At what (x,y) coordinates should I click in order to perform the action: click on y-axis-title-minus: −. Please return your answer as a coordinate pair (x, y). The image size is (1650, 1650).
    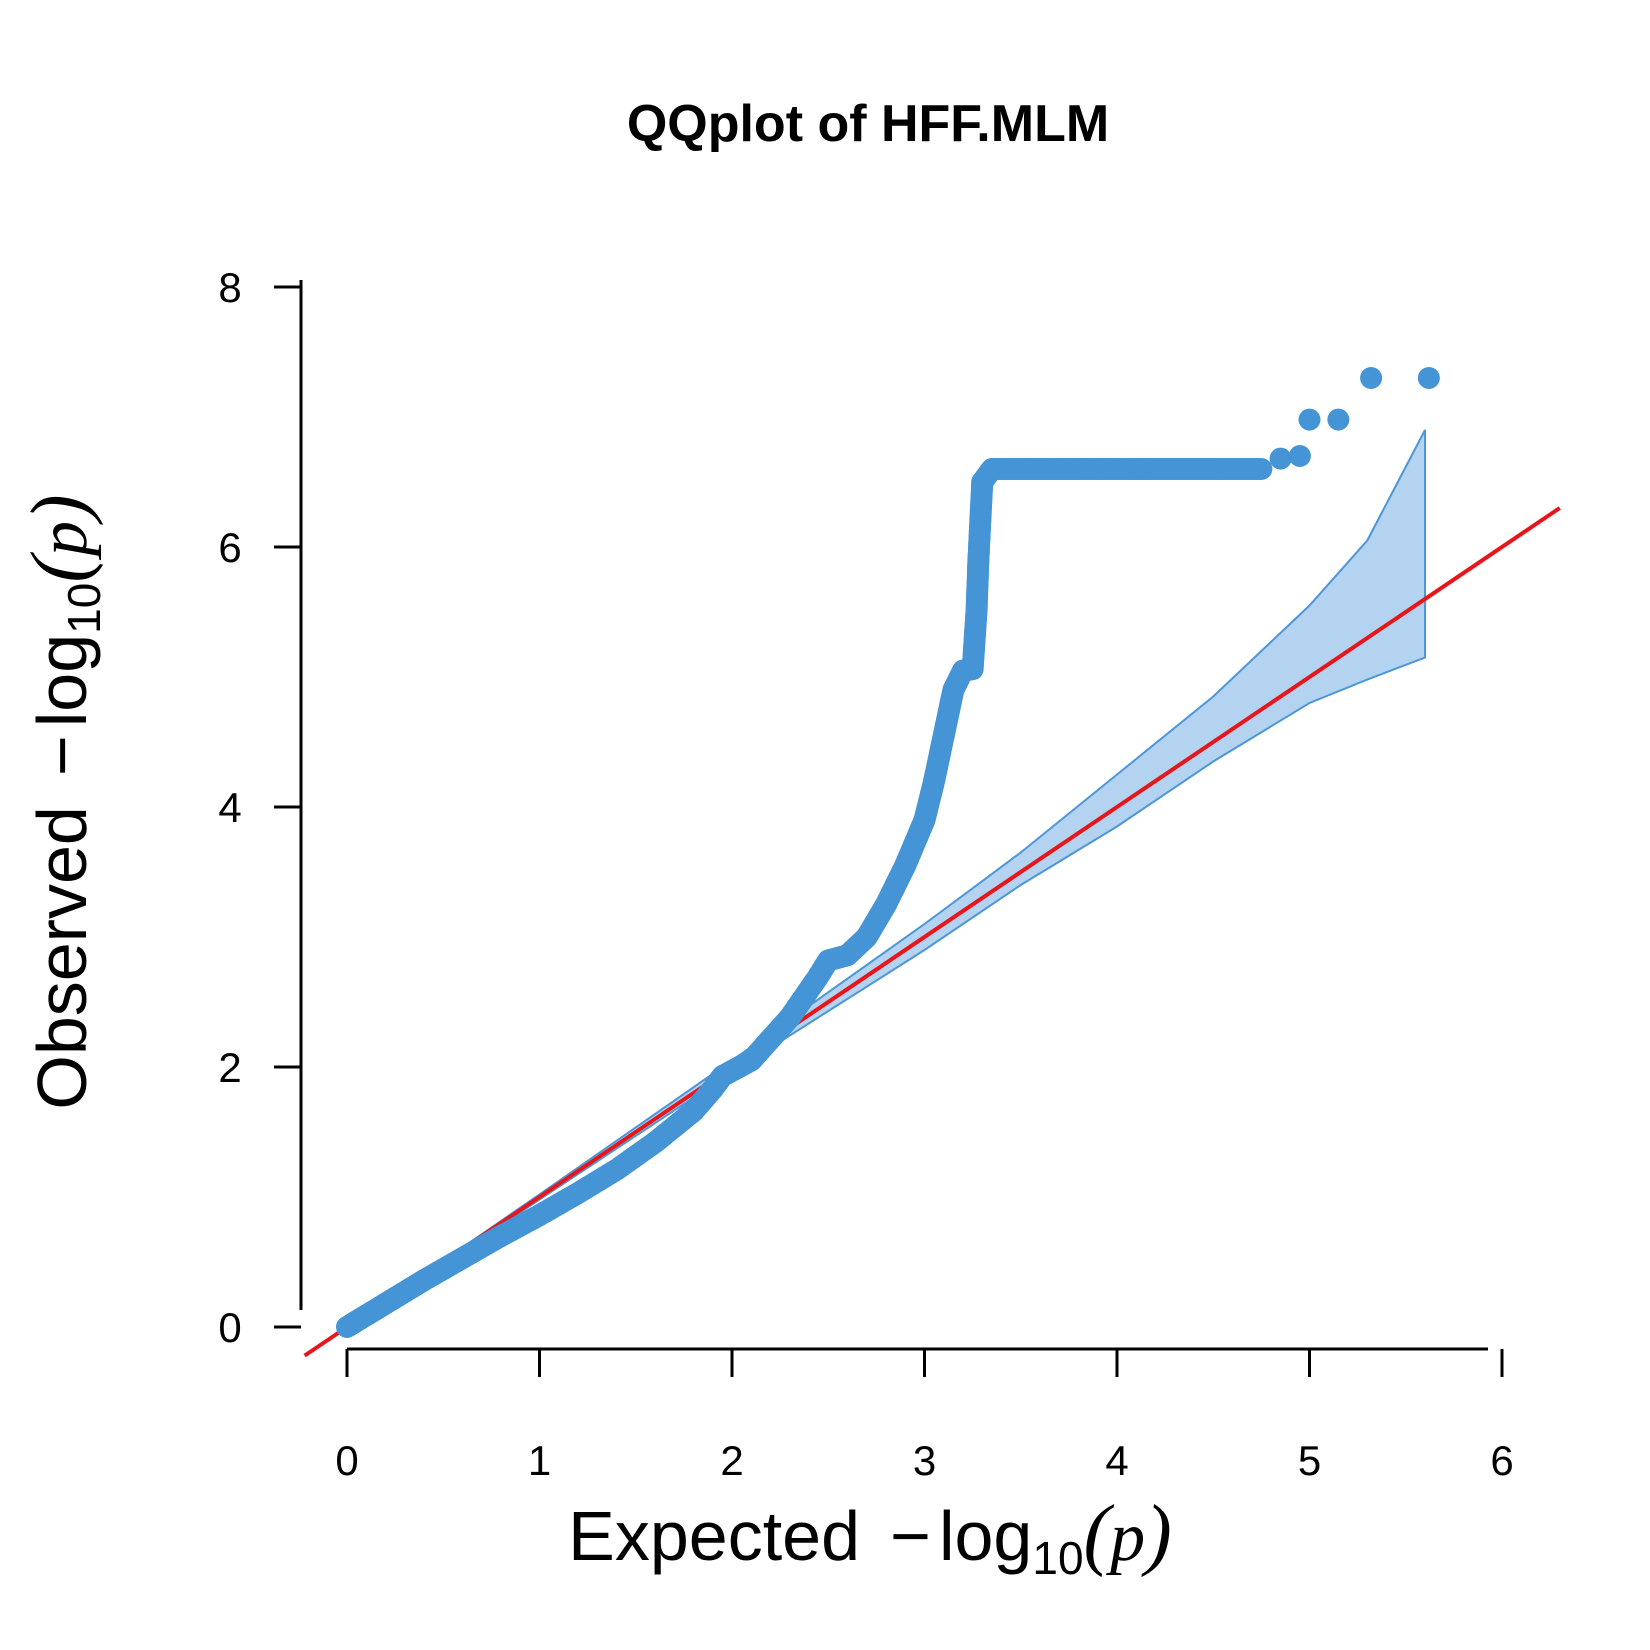
    Looking at the image, I should click on (62, 755).